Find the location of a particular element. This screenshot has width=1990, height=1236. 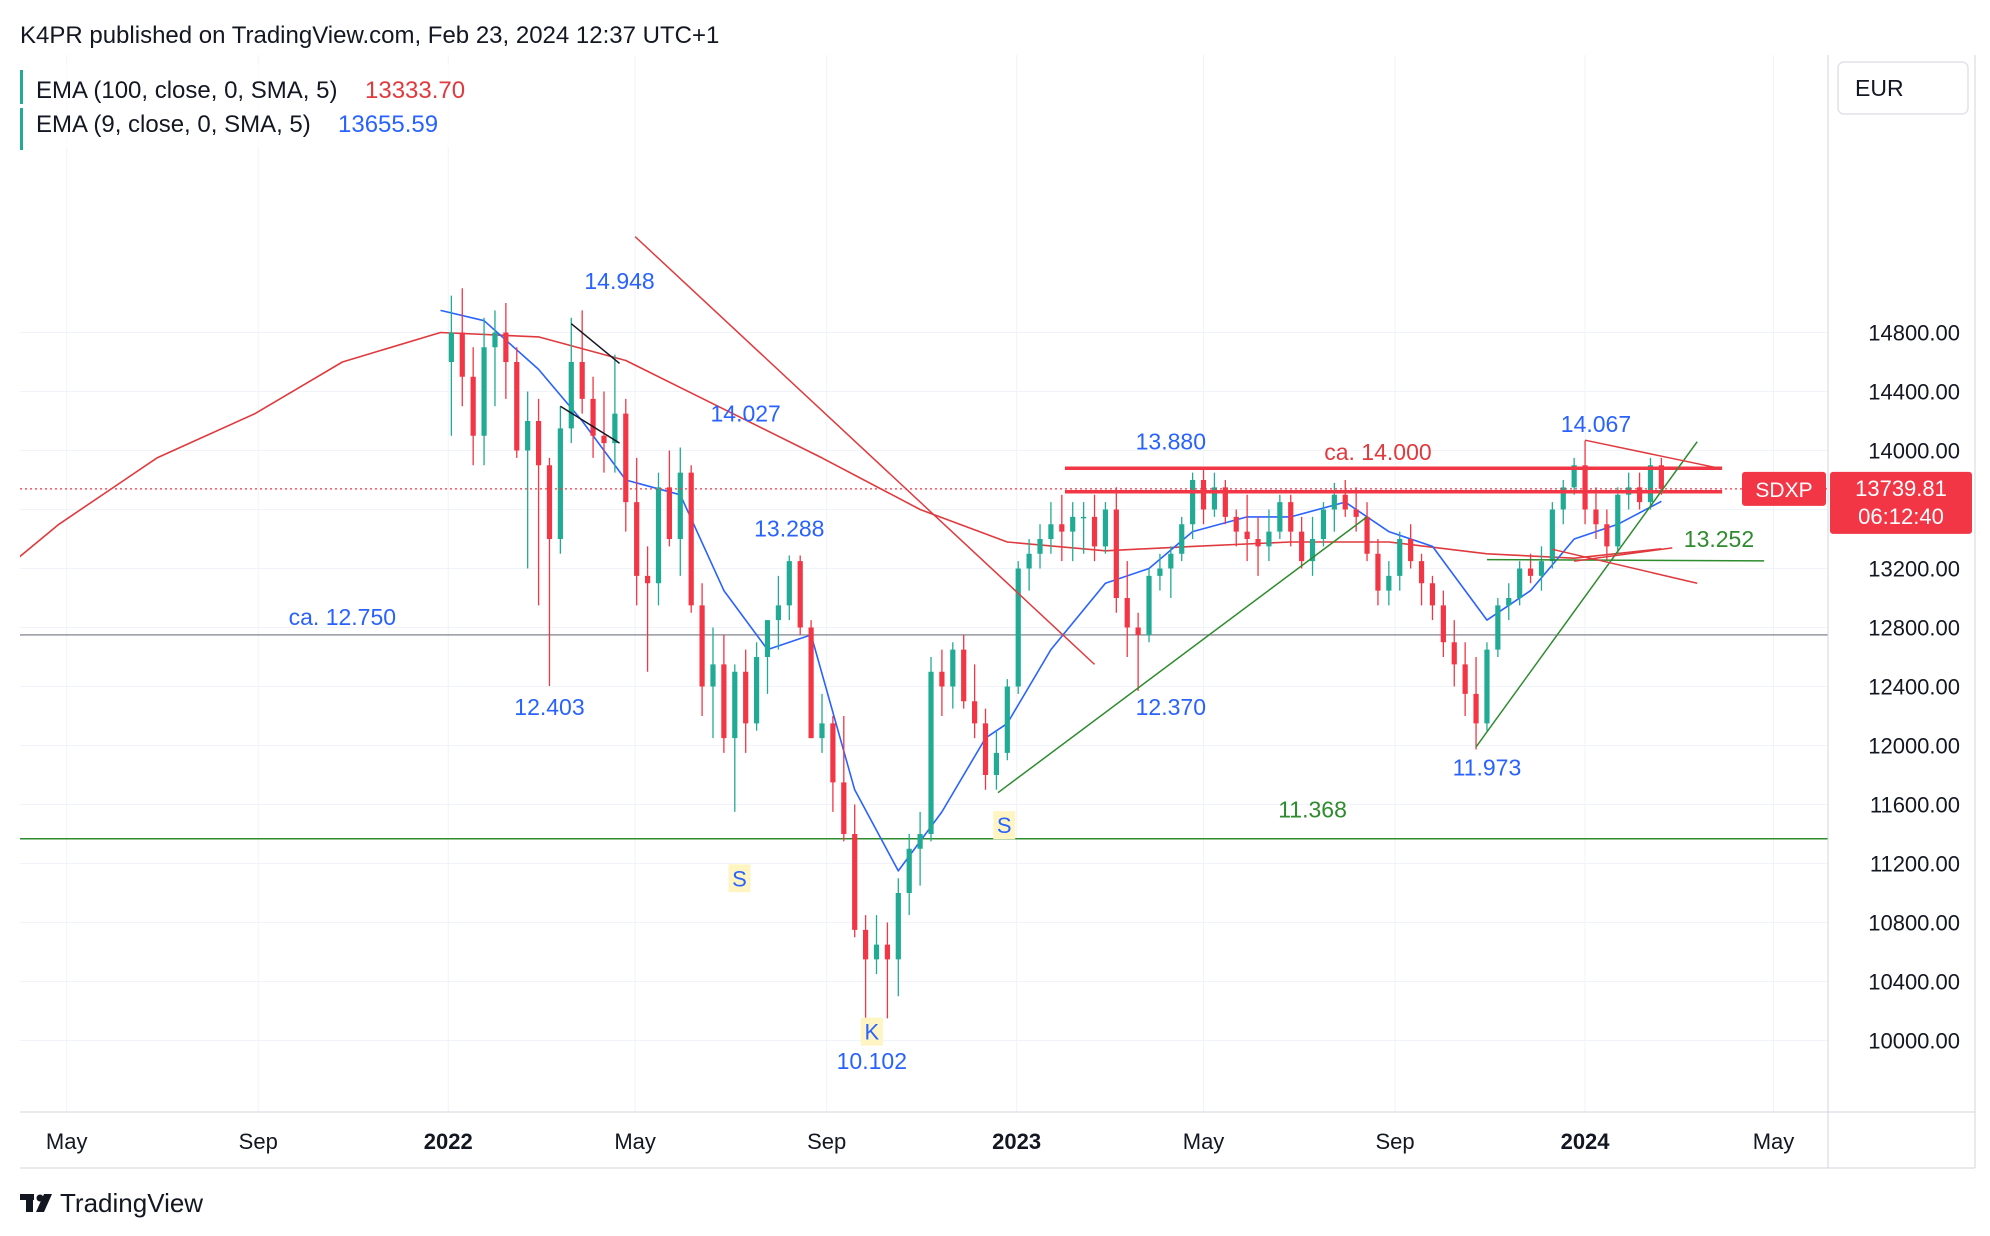

y-tick-label: 11600.00 is located at coordinates (1915, 805).